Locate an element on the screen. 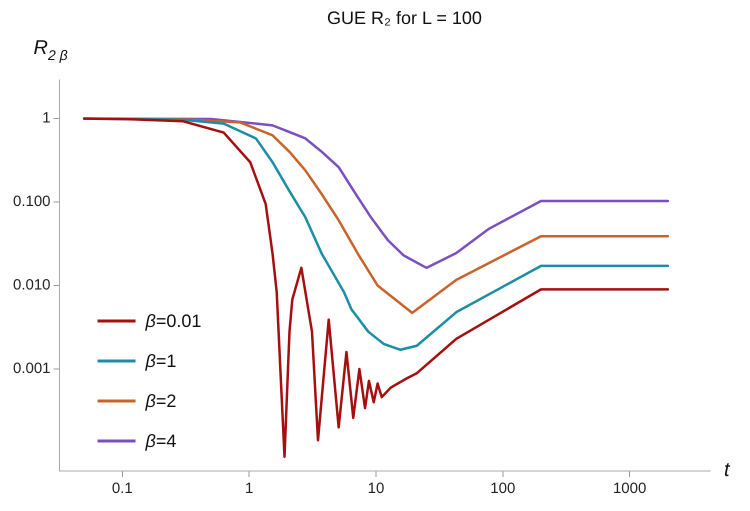 Image resolution: width=750 pixels, height=511 pixels. x-tick-label: 10 is located at coordinates (376, 489).